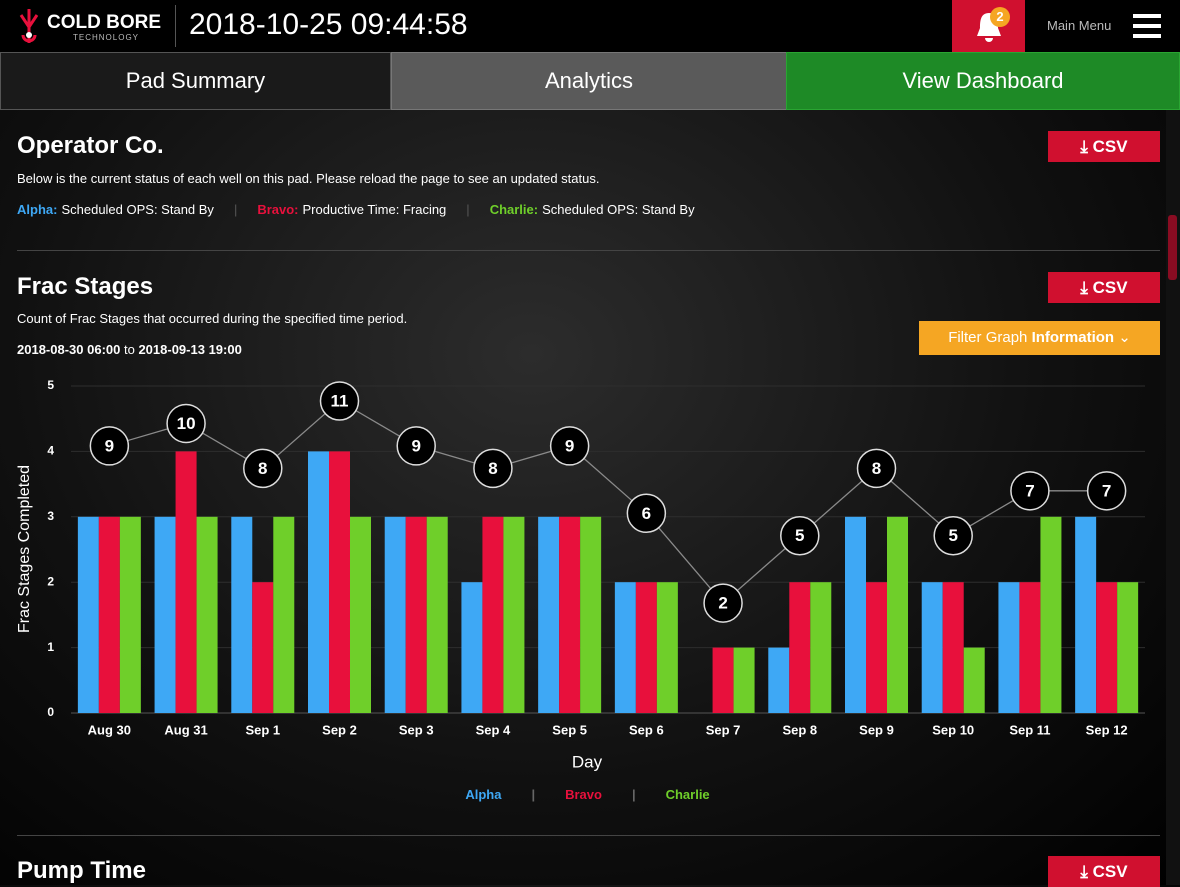 This screenshot has height=887, width=1180. I want to click on x-axis-label: Day, so click(587, 761).